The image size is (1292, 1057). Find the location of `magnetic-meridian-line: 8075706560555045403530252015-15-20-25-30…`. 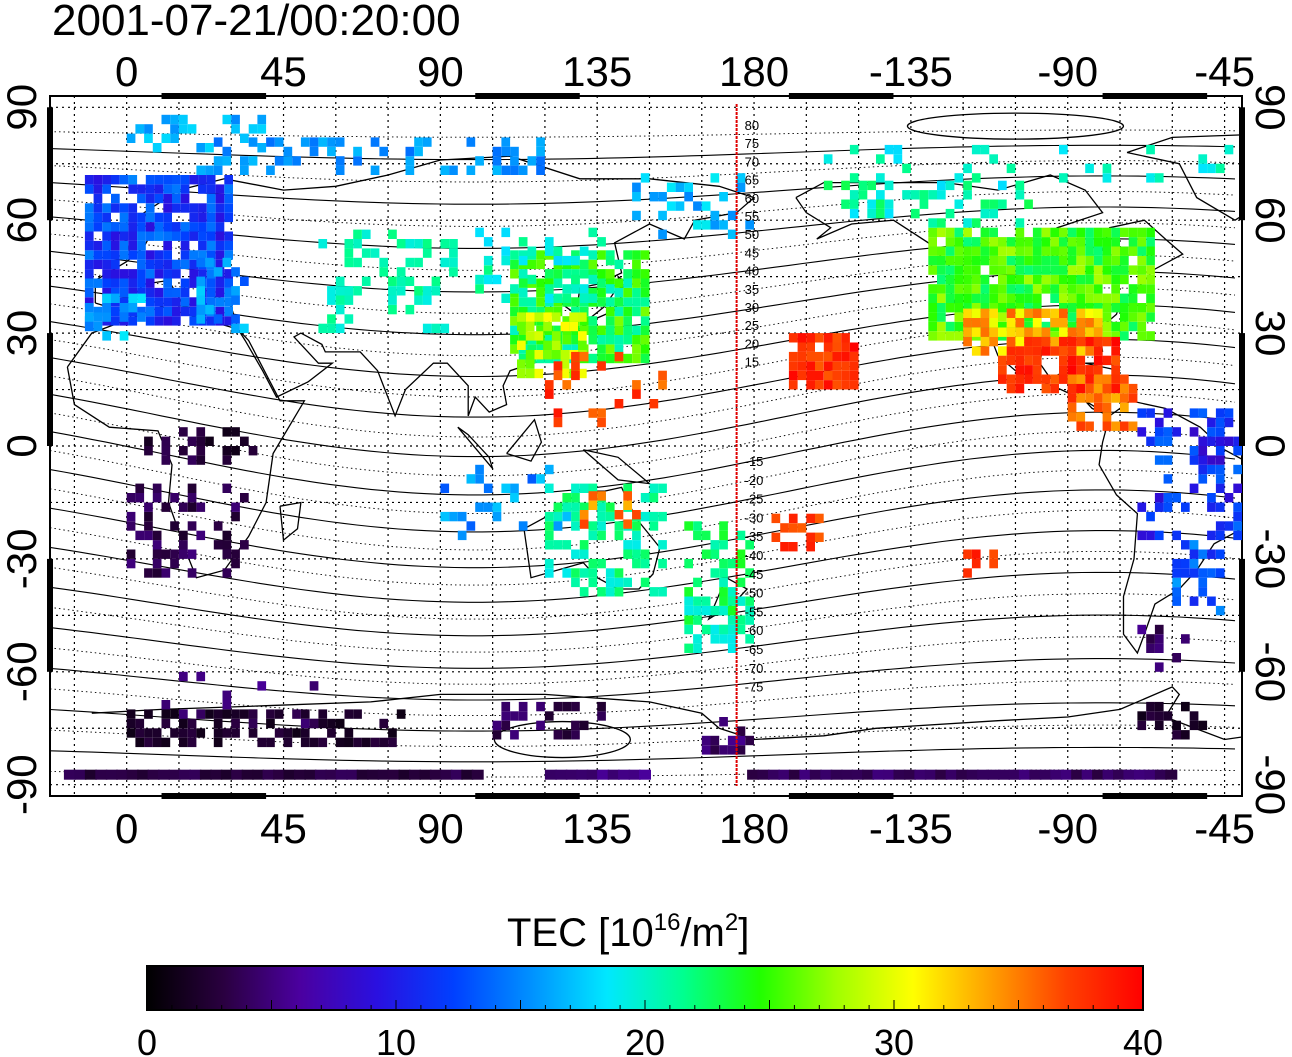

magnetic-meridian-line: 8075706560555045403530252015-15-20-25-30… is located at coordinates (749, 445).